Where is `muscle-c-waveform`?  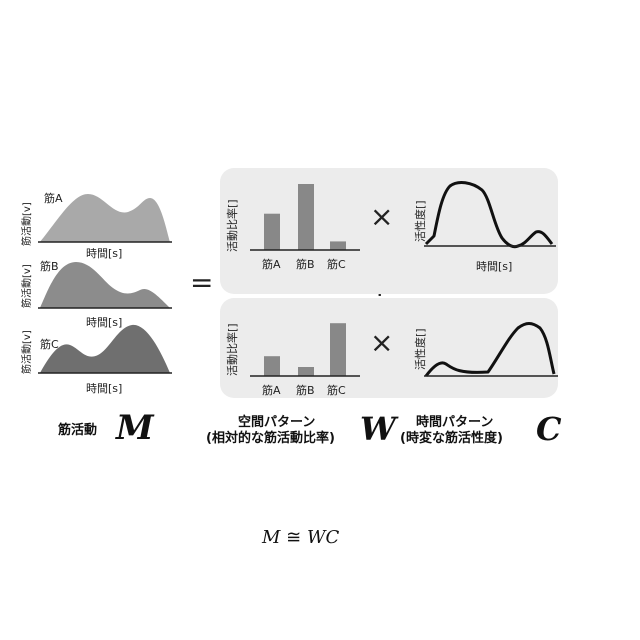
muscle-c-waveform is located at coordinates (105, 348).